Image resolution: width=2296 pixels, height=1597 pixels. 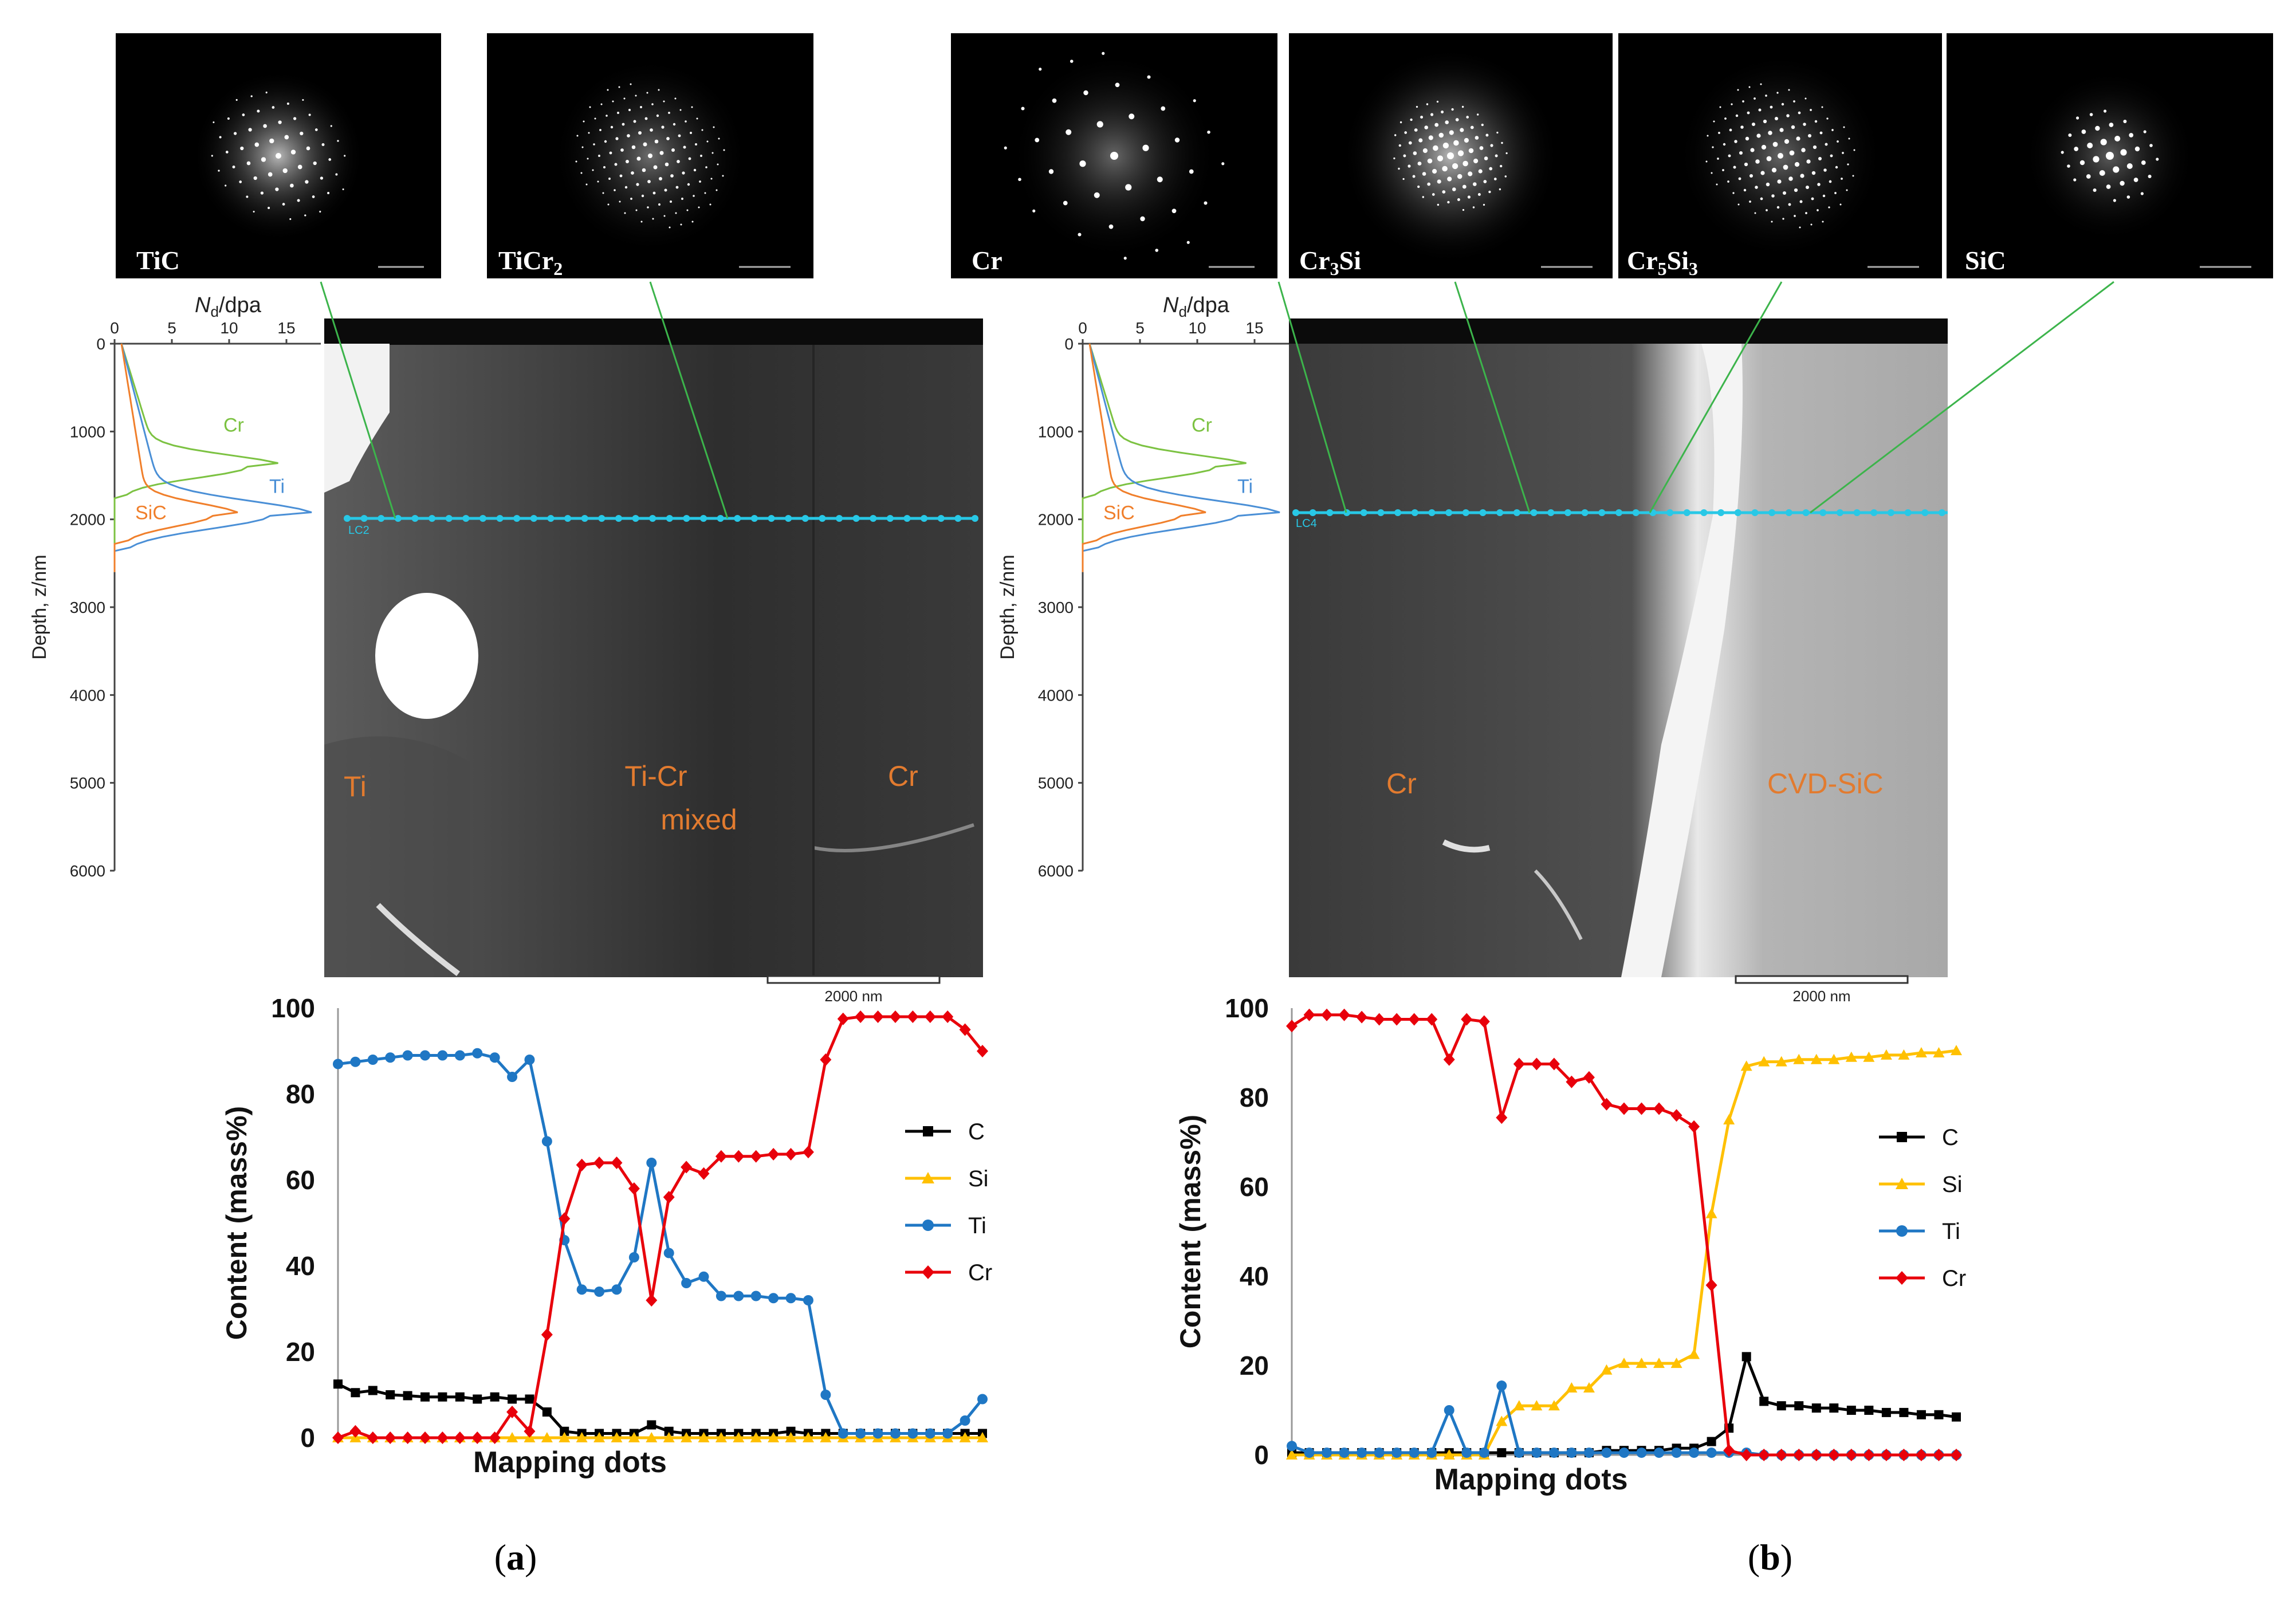 What do you see at coordinates (1451, 156) in the screenshot?
I see `diffraction-pattern-cr3si: Cr3Si` at bounding box center [1451, 156].